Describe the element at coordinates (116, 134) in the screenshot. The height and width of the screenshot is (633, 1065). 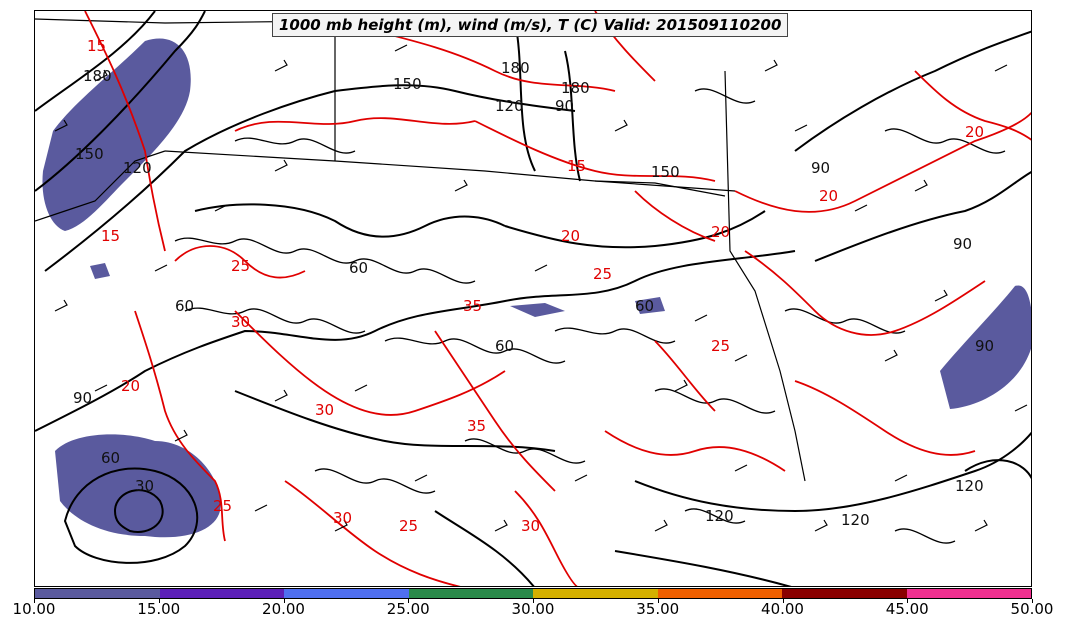
I see `shade-northwest` at that location.